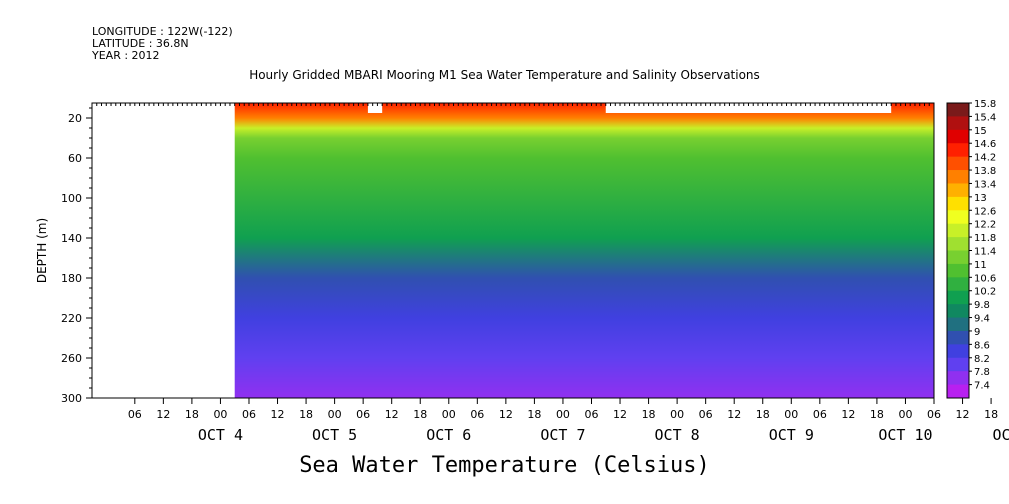 The width and height of the screenshot is (1009, 504). Describe the element at coordinates (982, 305) in the screenshot. I see `colorbar-label: 9.8` at that location.